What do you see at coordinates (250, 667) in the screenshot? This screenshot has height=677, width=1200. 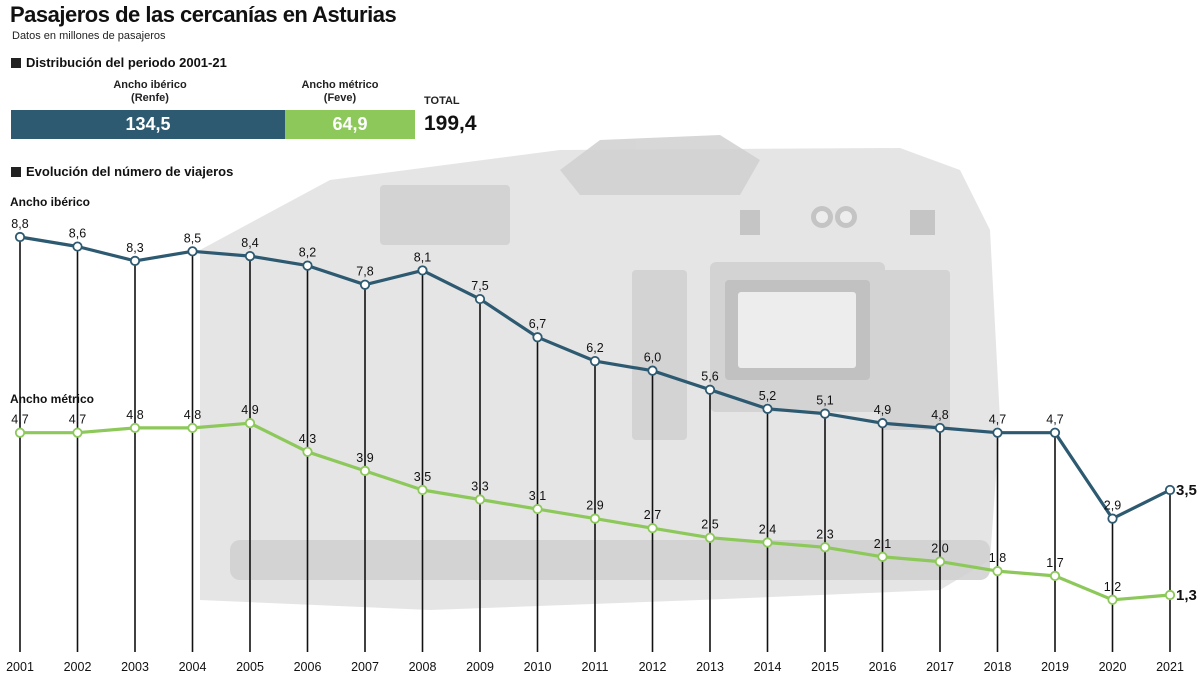 I see `x-tick-label: 2005` at bounding box center [250, 667].